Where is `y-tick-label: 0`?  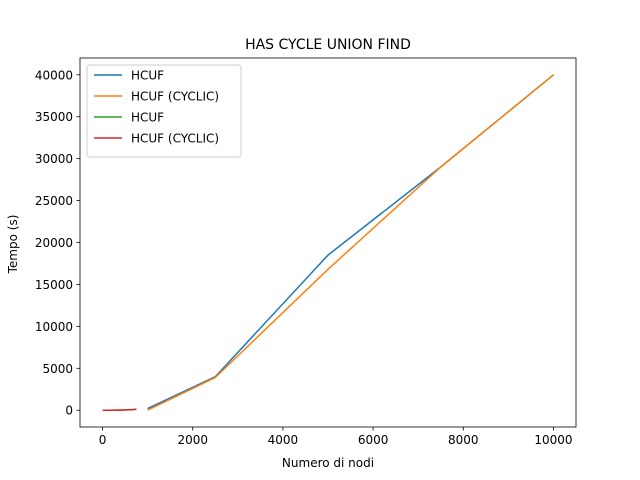 y-tick-label: 0 is located at coordinates (69, 411).